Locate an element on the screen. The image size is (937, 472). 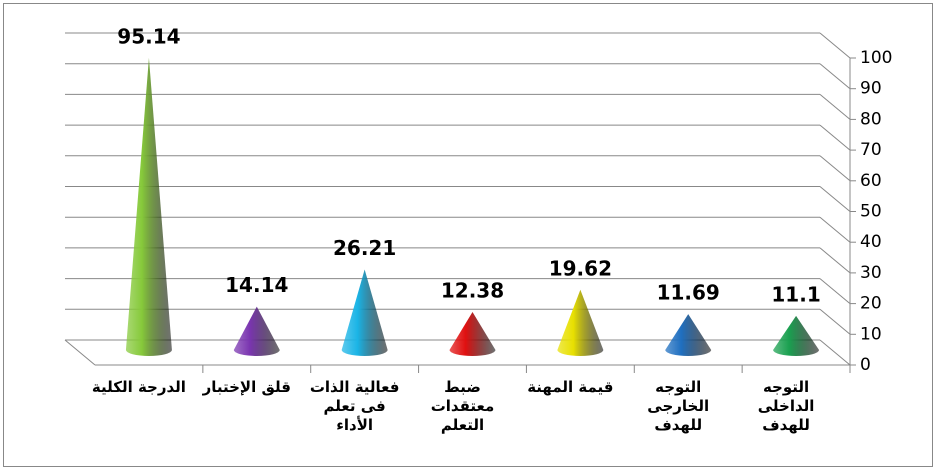
x-tick-label: قيمة المهنة is located at coordinates (570, 387).